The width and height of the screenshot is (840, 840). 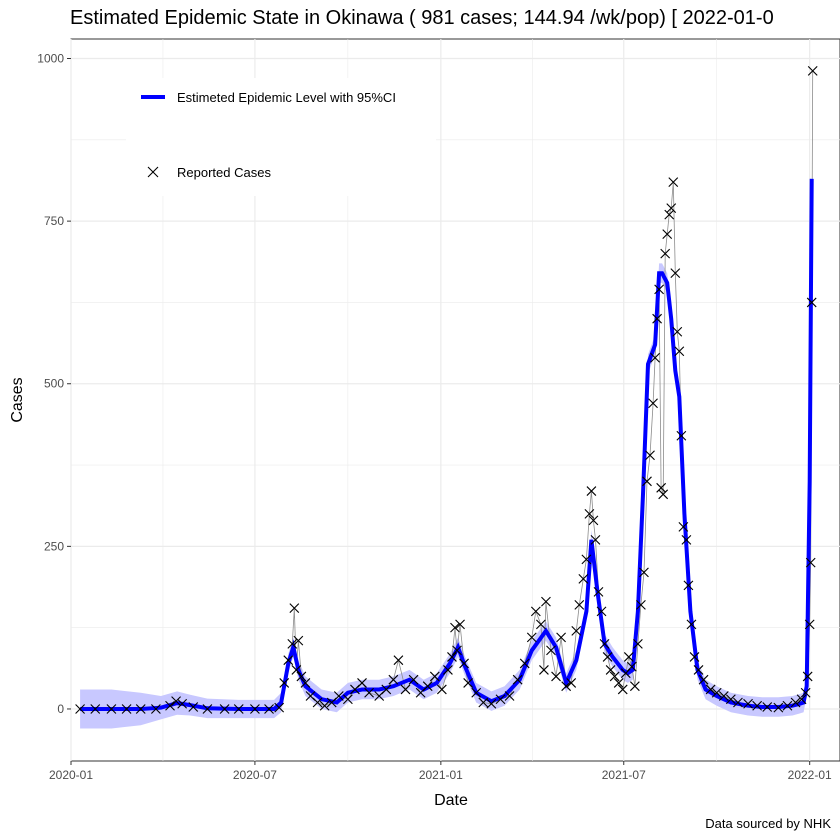 What do you see at coordinates (54, 384) in the screenshot?
I see `y-axis: 0 250 500 750 1000` at bounding box center [54, 384].